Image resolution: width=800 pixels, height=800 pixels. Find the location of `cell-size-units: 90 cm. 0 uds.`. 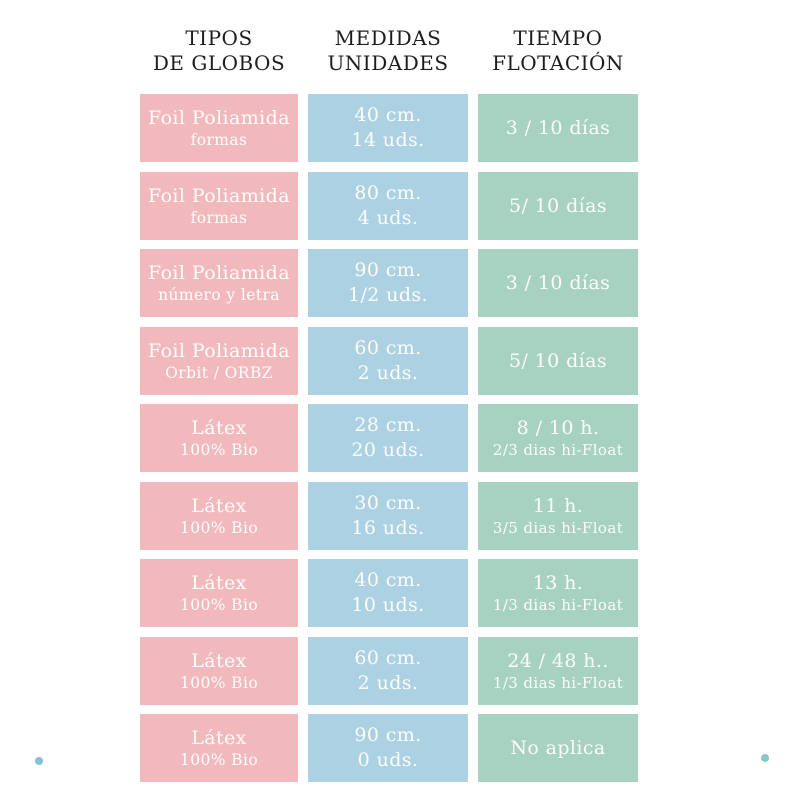

cell-size-units: 90 cm. 0 uds. is located at coordinates (388, 748).